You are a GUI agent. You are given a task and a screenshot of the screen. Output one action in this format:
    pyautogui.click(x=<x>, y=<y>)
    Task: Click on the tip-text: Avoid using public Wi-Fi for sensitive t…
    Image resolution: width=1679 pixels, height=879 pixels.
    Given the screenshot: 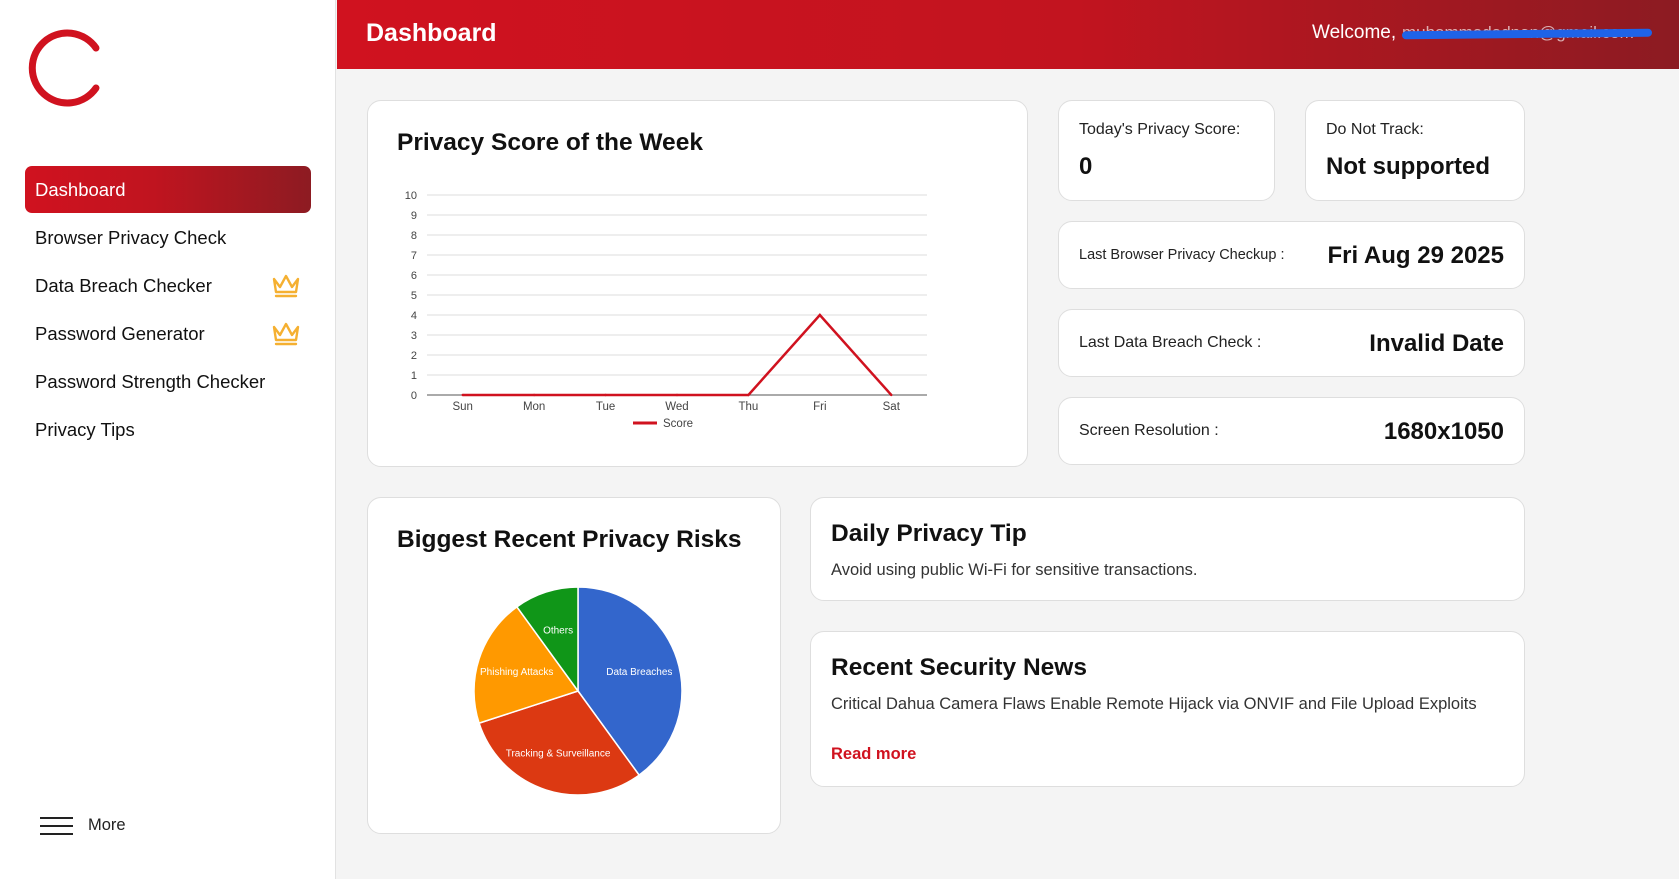 What is the action you would take?
    pyautogui.click(x=1014, y=570)
    